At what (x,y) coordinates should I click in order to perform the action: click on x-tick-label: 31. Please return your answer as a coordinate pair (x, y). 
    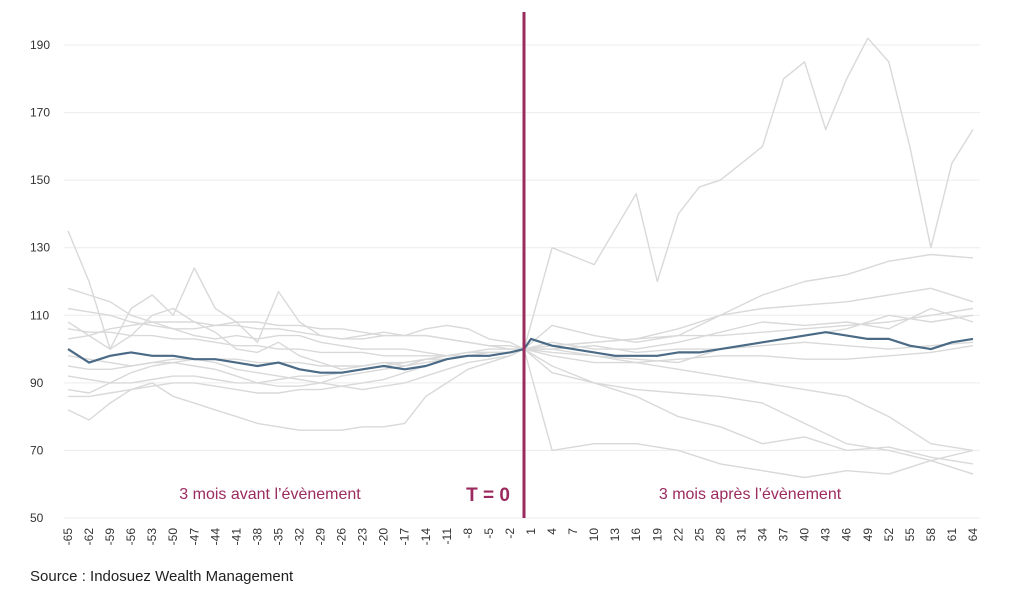
    Looking at the image, I should click on (741, 535).